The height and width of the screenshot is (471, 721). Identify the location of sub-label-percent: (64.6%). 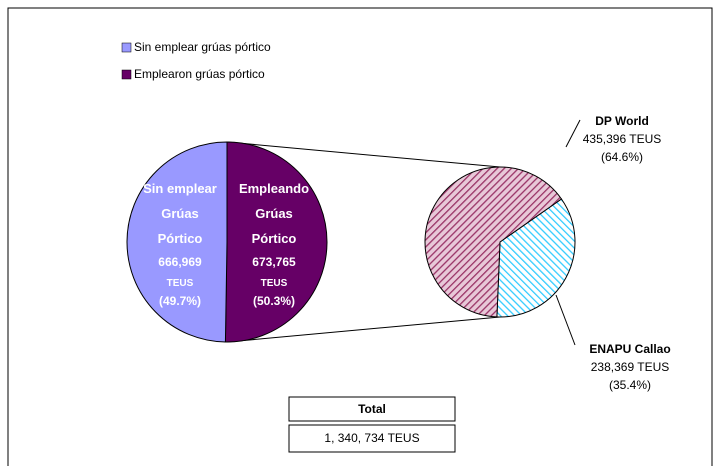
(622, 157).